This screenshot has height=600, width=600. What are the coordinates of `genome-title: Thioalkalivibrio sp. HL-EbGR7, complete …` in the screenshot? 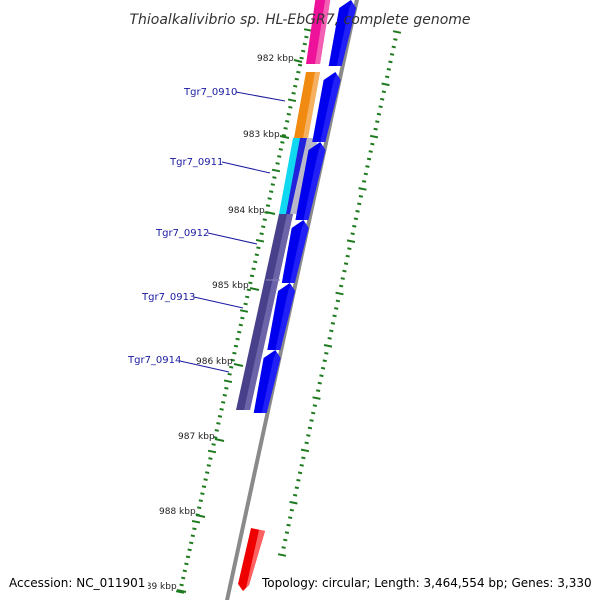 It's located at (299, 20).